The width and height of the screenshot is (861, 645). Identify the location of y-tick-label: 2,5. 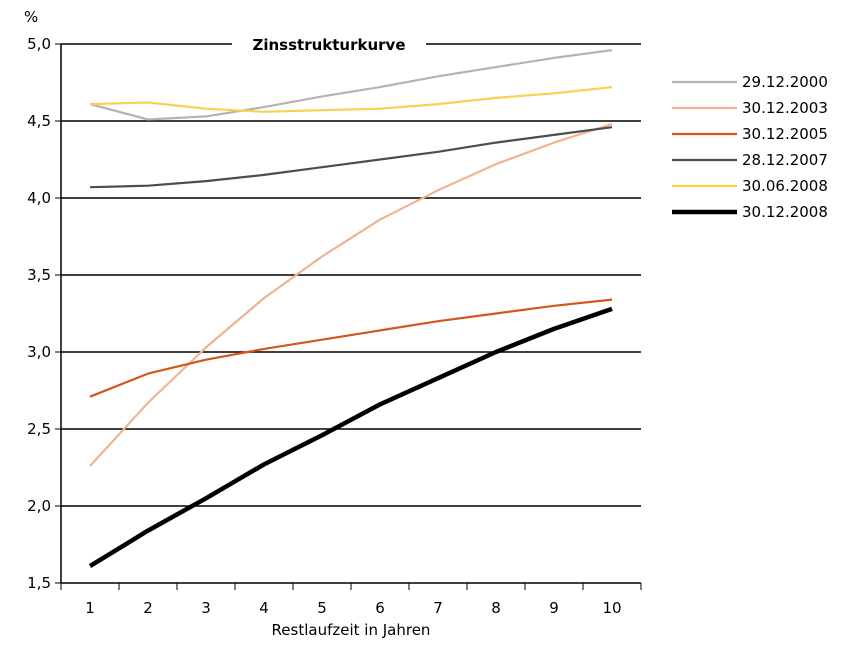
(39, 429).